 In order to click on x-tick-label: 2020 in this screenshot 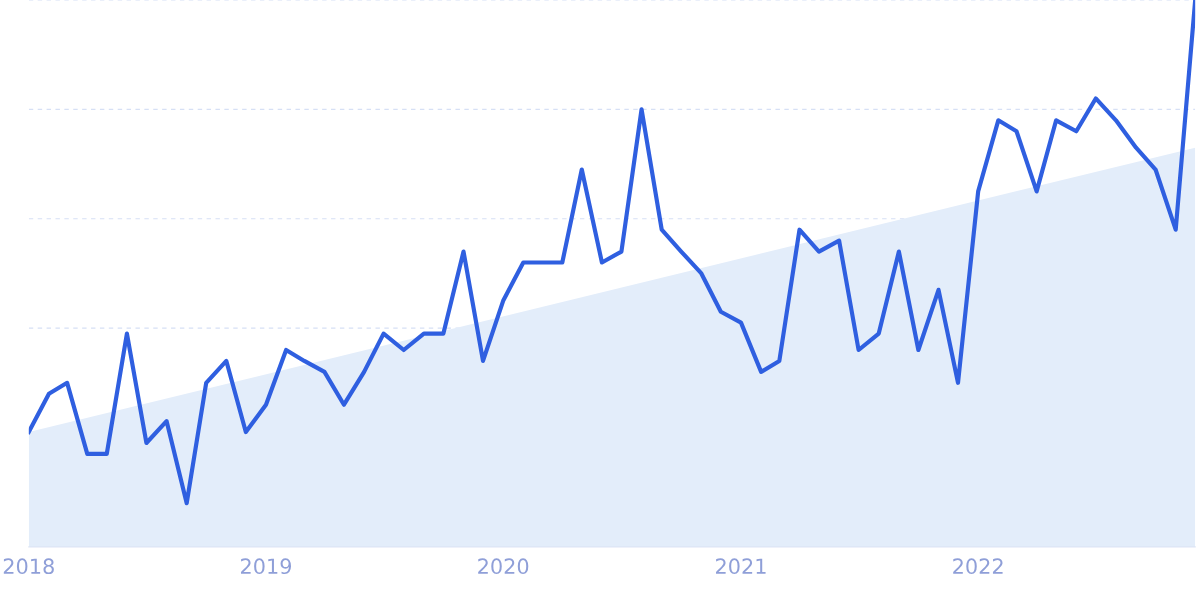, I will do `click(503, 566)`.